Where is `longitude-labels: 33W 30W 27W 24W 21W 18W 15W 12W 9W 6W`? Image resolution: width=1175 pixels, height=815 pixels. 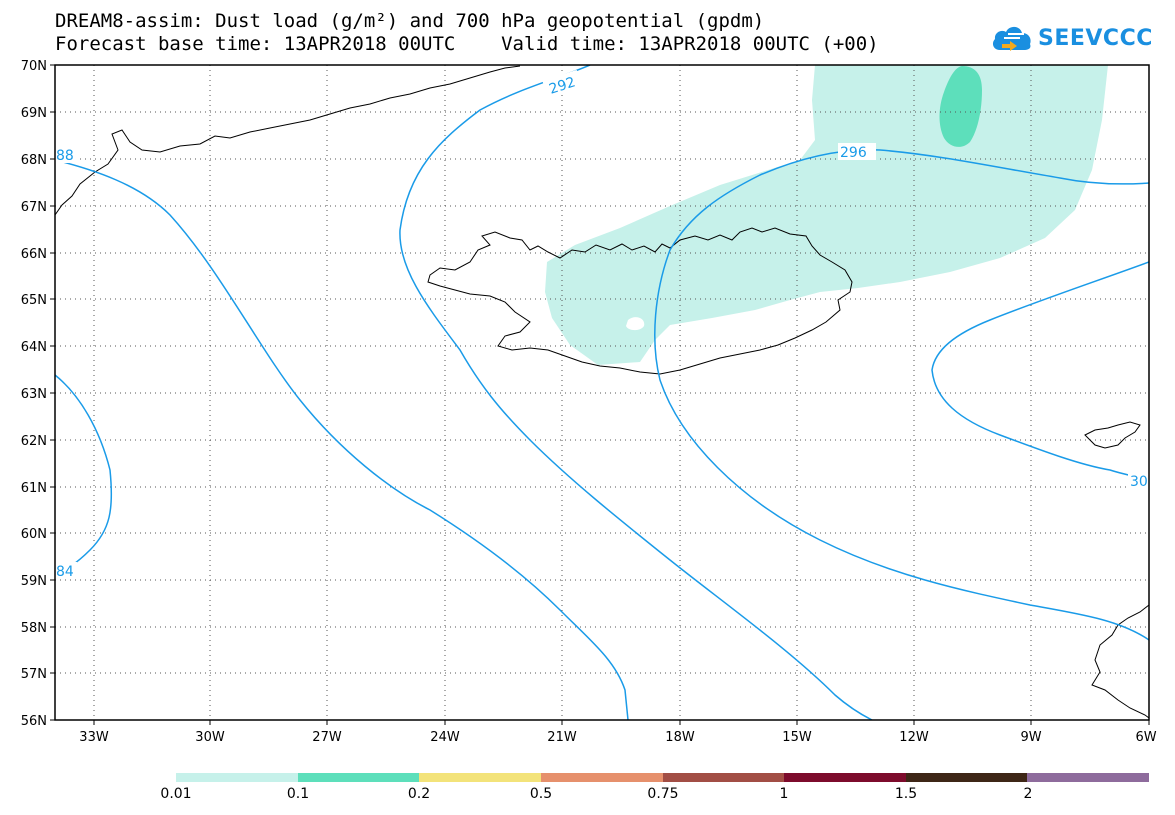 longitude-labels: 33W 30W 27W 24W 21W 18W 15W 12W 9W 6W is located at coordinates (617, 737).